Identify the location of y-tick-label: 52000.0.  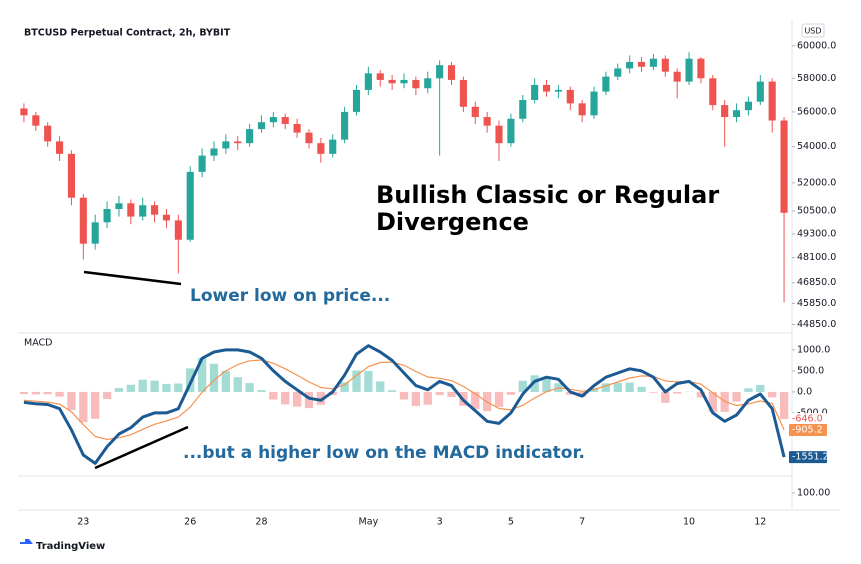
(816, 182).